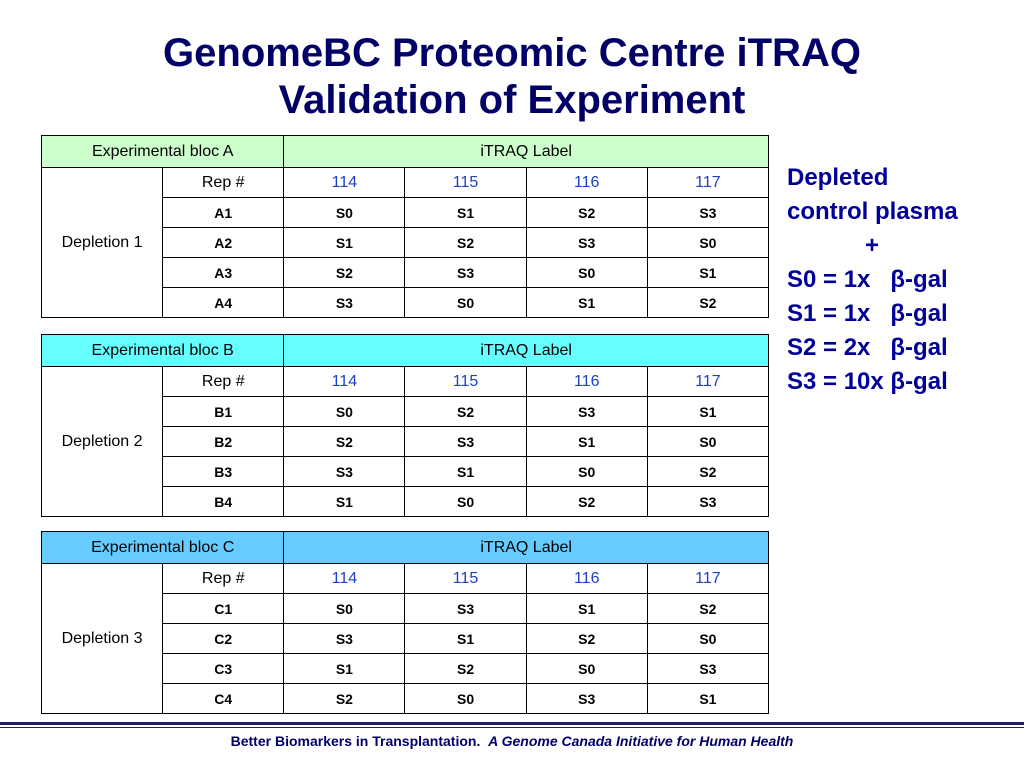  What do you see at coordinates (102, 638) in the screenshot?
I see `bloc-c-depletion: Depletion 3` at bounding box center [102, 638].